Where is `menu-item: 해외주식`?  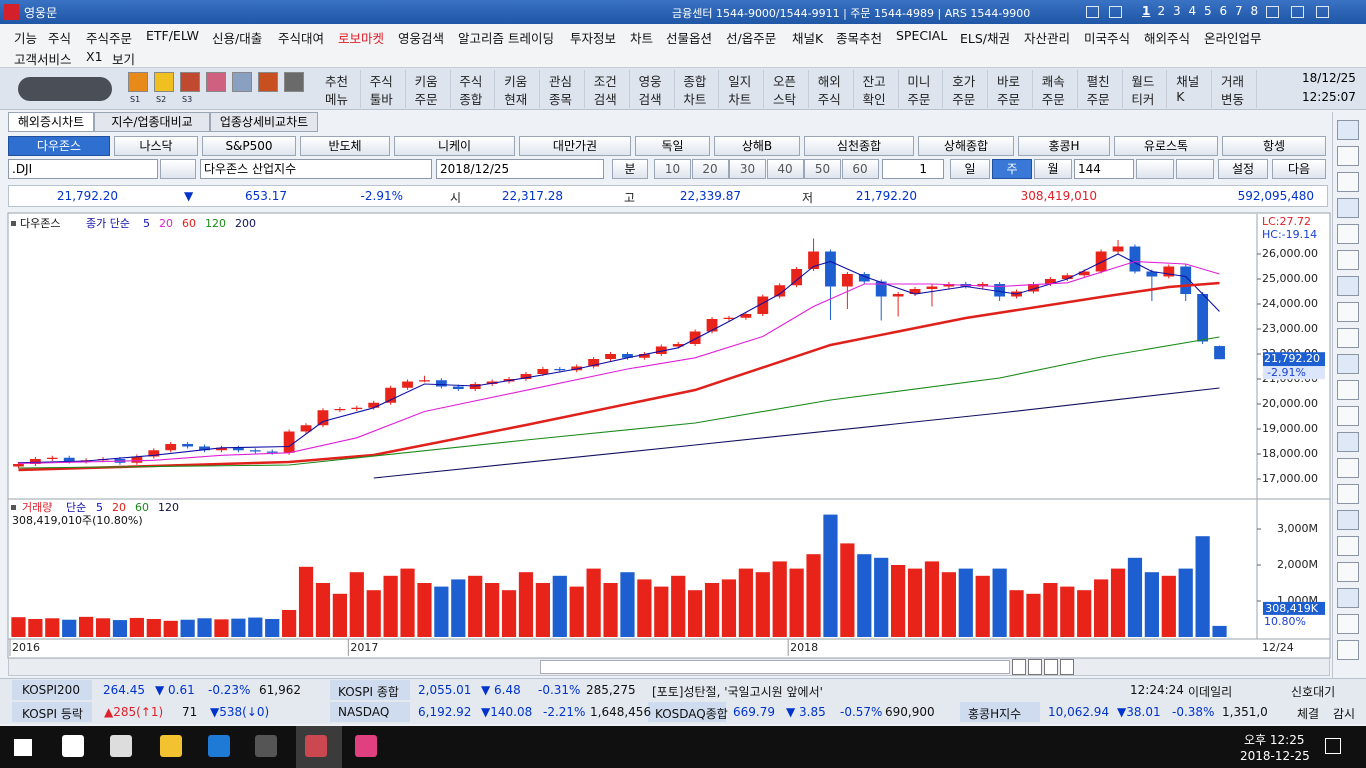
menu-item: 해외주식 is located at coordinates (1167, 38).